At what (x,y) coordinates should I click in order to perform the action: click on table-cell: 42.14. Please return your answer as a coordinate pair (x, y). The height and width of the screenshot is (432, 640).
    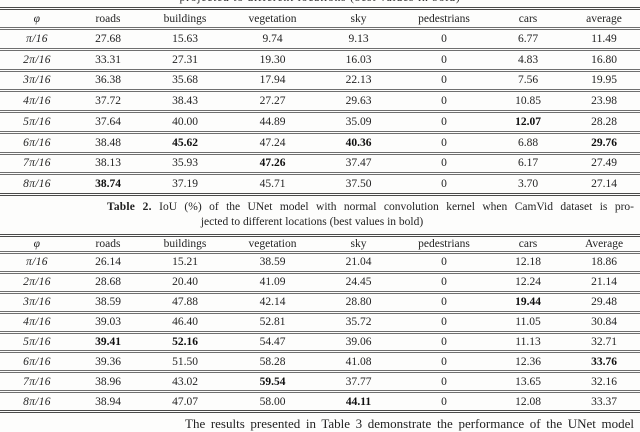
    Looking at the image, I should click on (272, 301).